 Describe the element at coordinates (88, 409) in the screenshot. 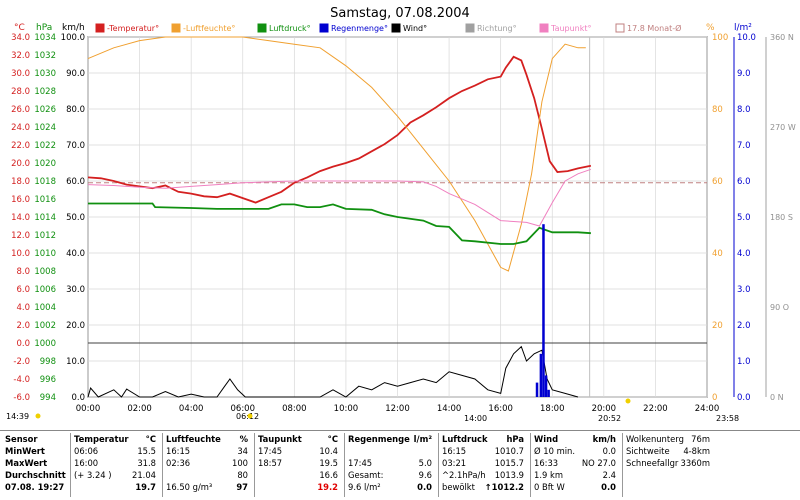

I see `time-tick: 00:00` at that location.